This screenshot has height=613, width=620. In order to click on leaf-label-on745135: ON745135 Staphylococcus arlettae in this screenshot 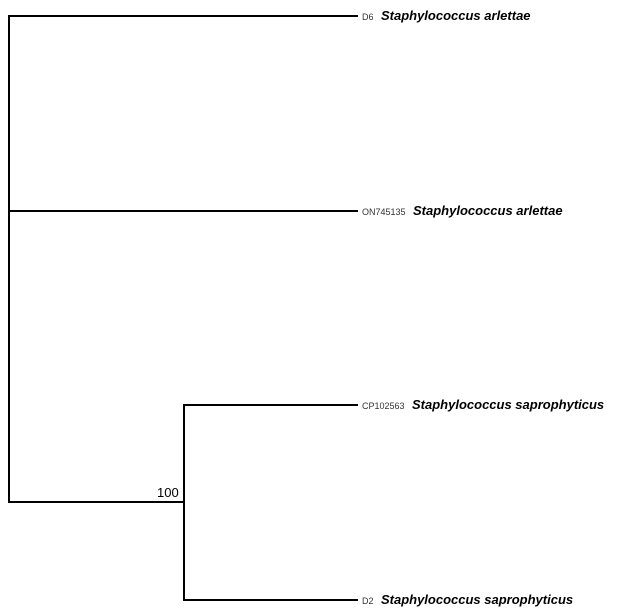, I will do `click(462, 210)`.